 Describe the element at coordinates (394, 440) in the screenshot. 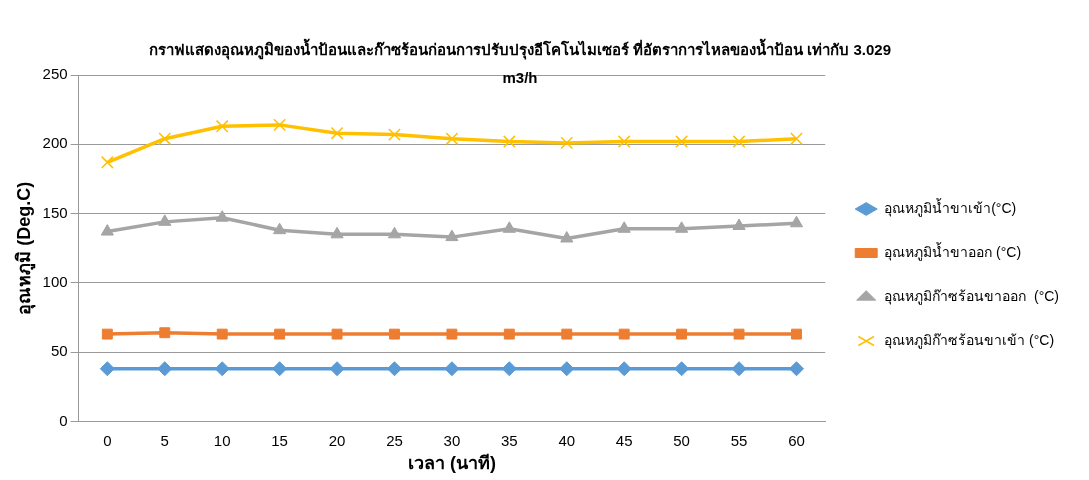

I see `x-tick-label: 25` at that location.